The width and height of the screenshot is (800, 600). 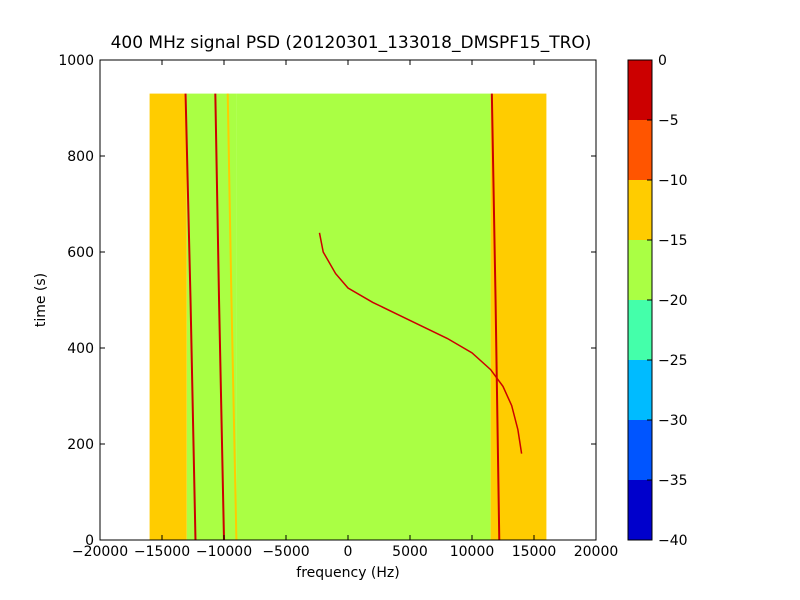 I want to click on colorbar-tick-label: −10, so click(x=673, y=181).